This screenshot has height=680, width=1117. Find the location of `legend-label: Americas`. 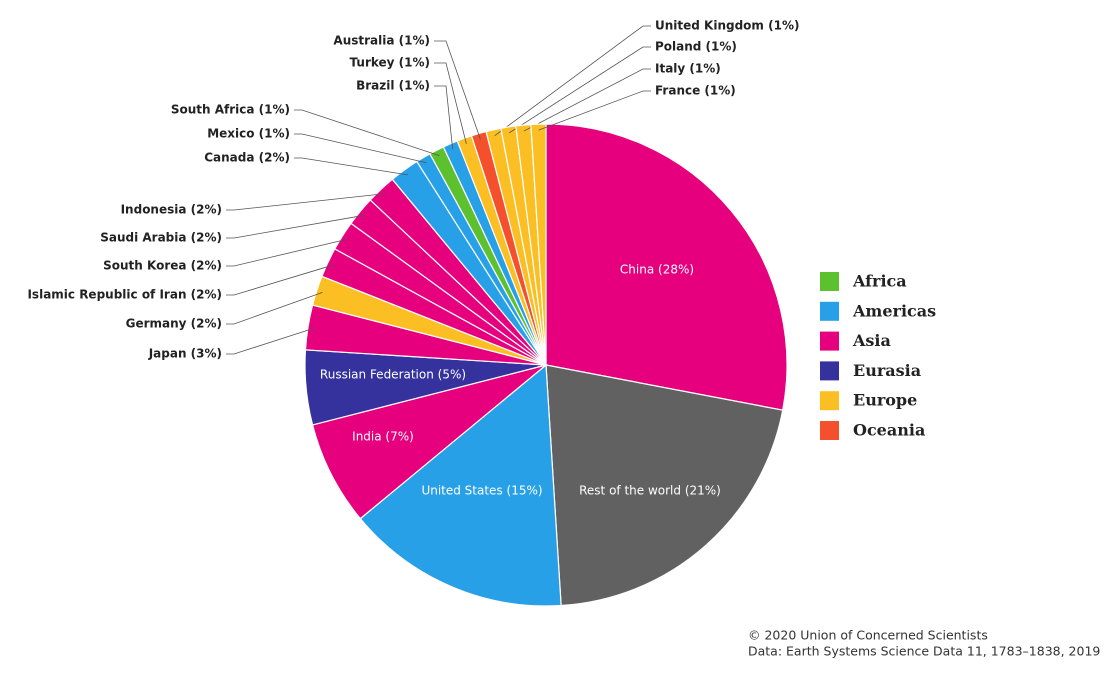

legend-label: Americas is located at coordinates (894, 310).